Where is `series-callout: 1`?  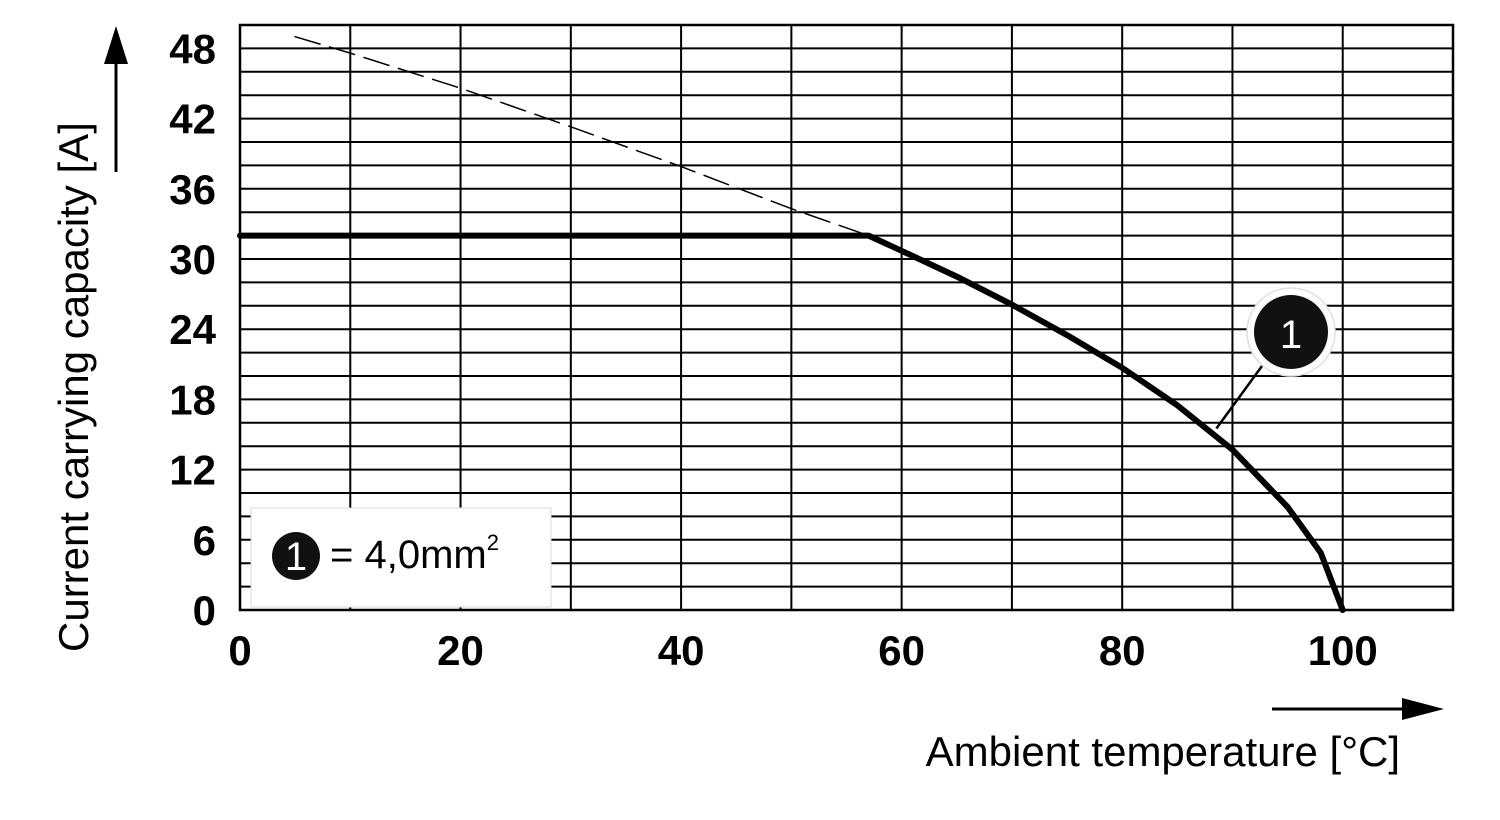
series-callout: 1 is located at coordinates (1275, 358).